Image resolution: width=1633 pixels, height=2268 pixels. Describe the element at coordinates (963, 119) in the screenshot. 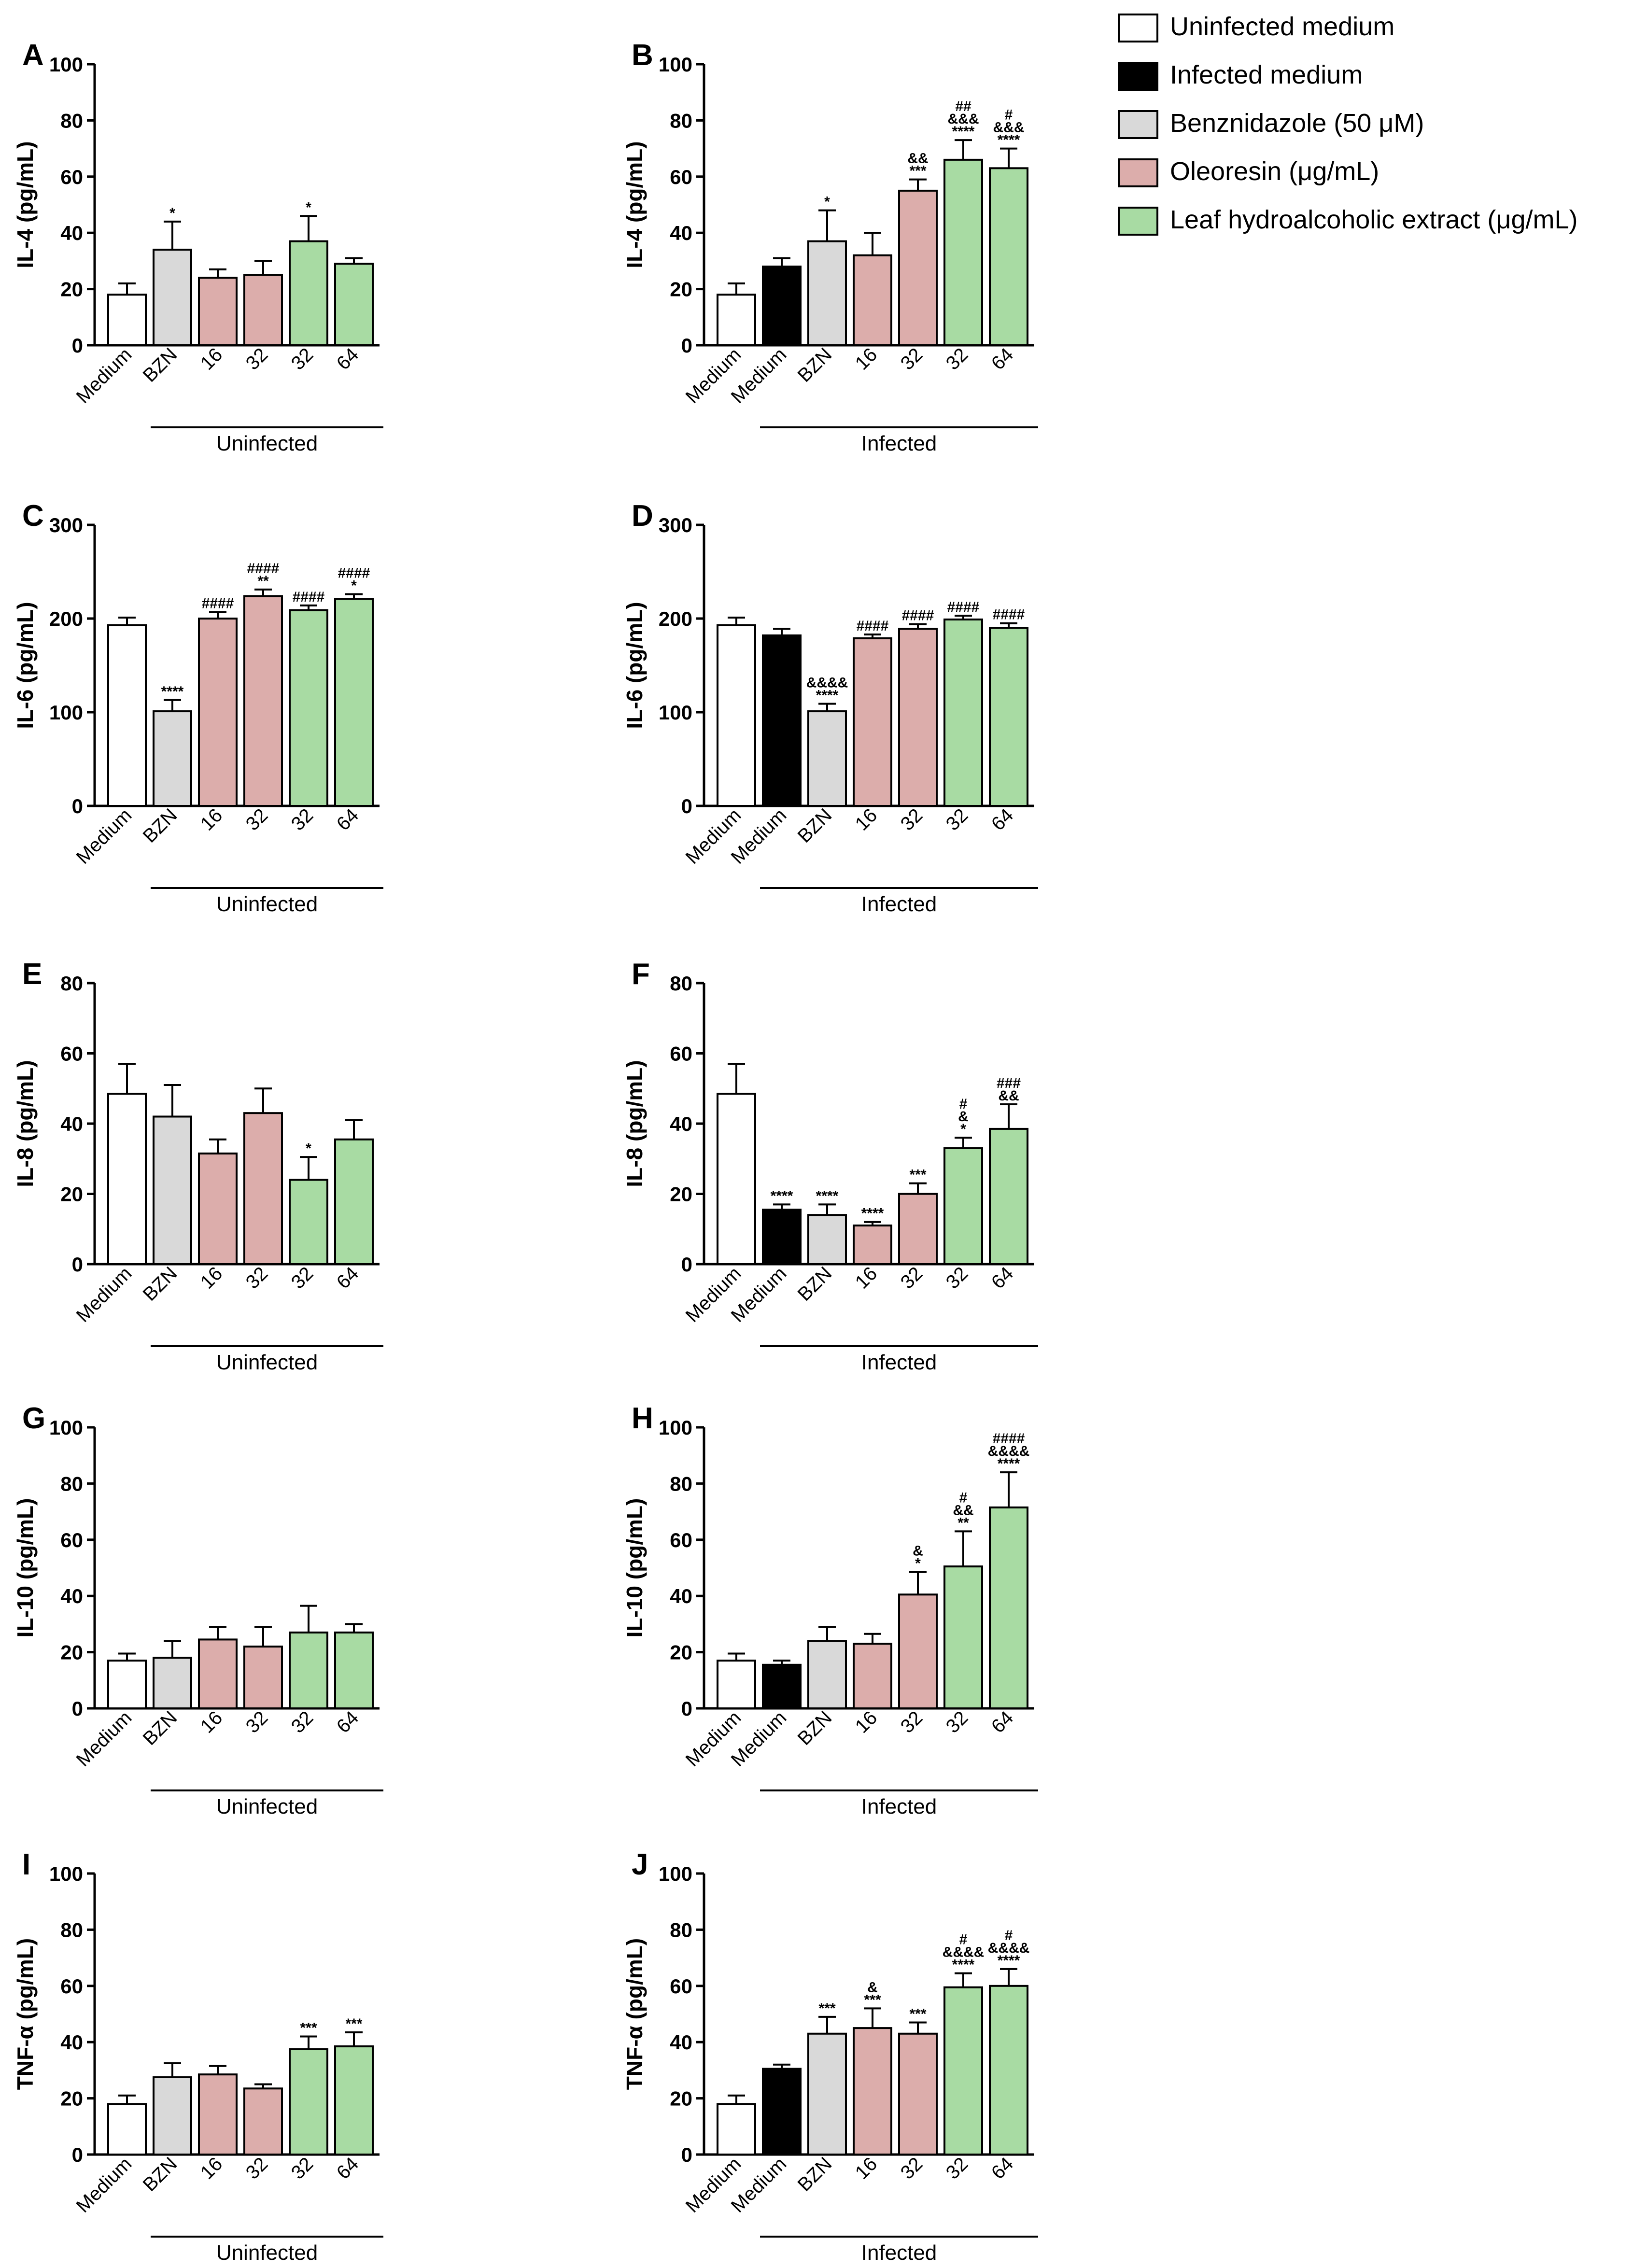

I see `significance-label: &&&` at that location.